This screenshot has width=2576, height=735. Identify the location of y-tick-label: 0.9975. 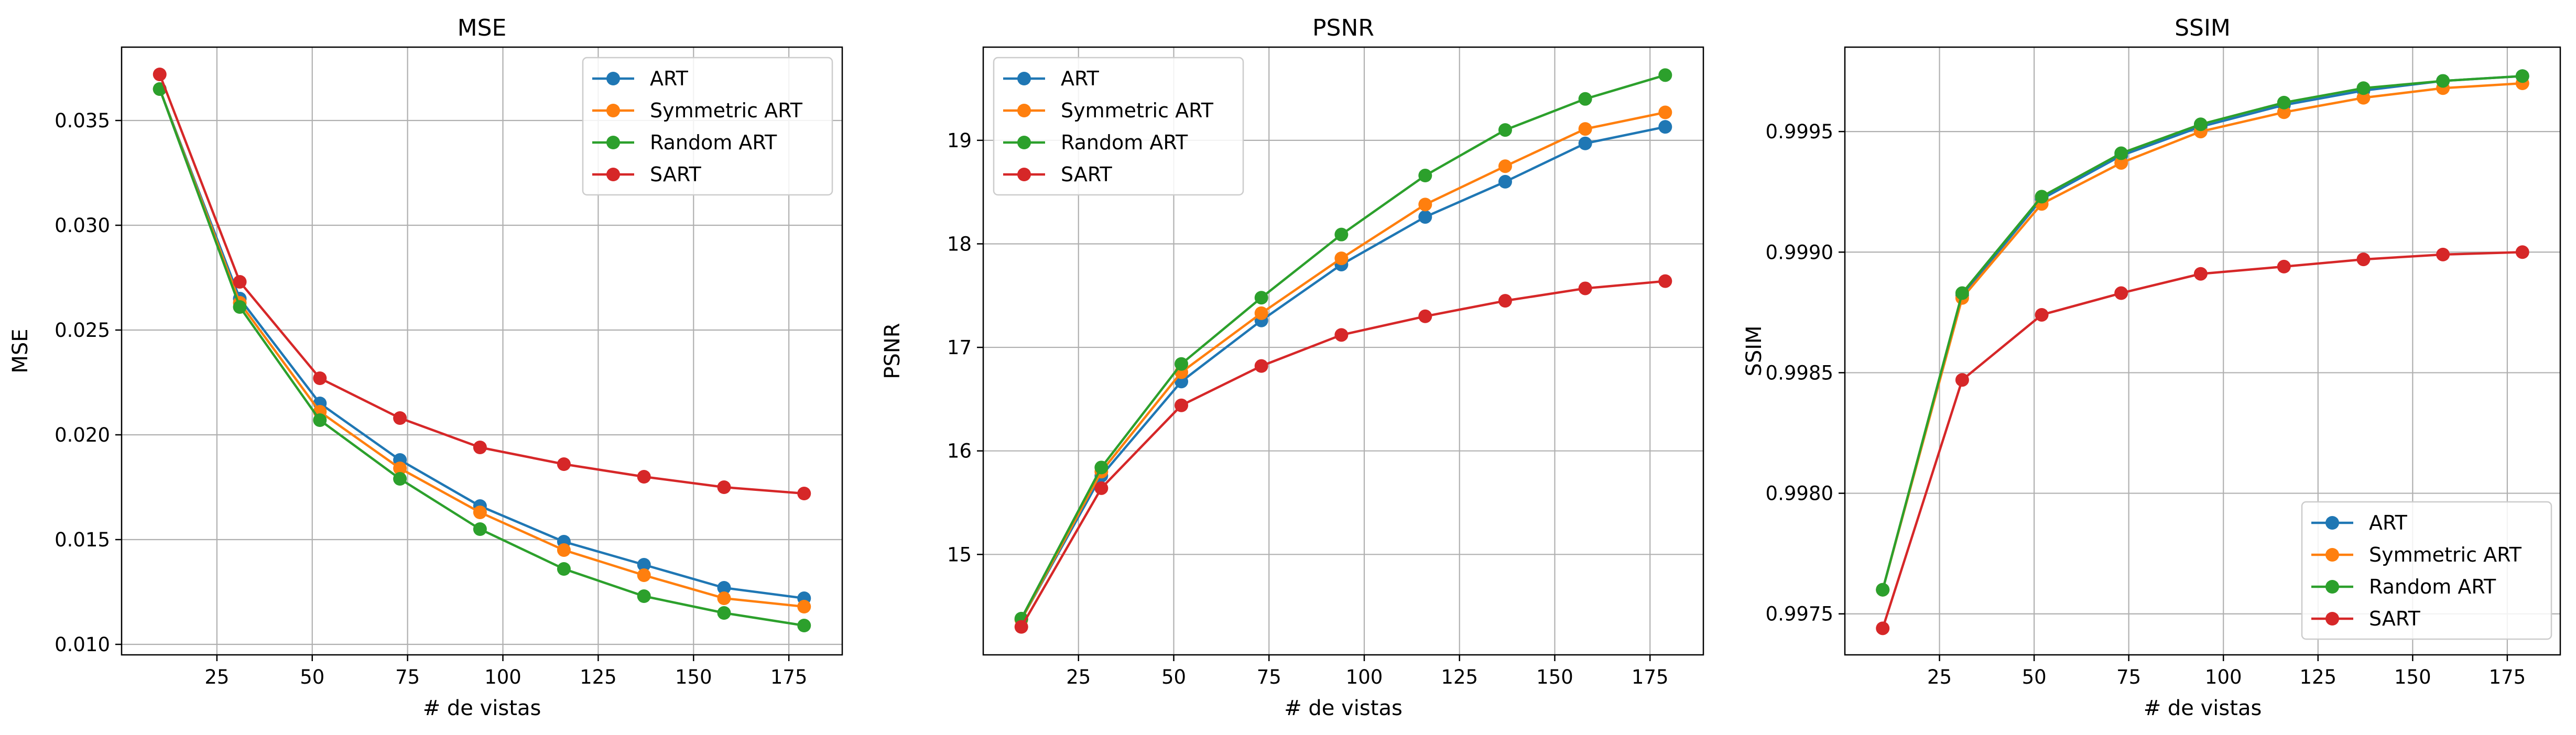
(1799, 614).